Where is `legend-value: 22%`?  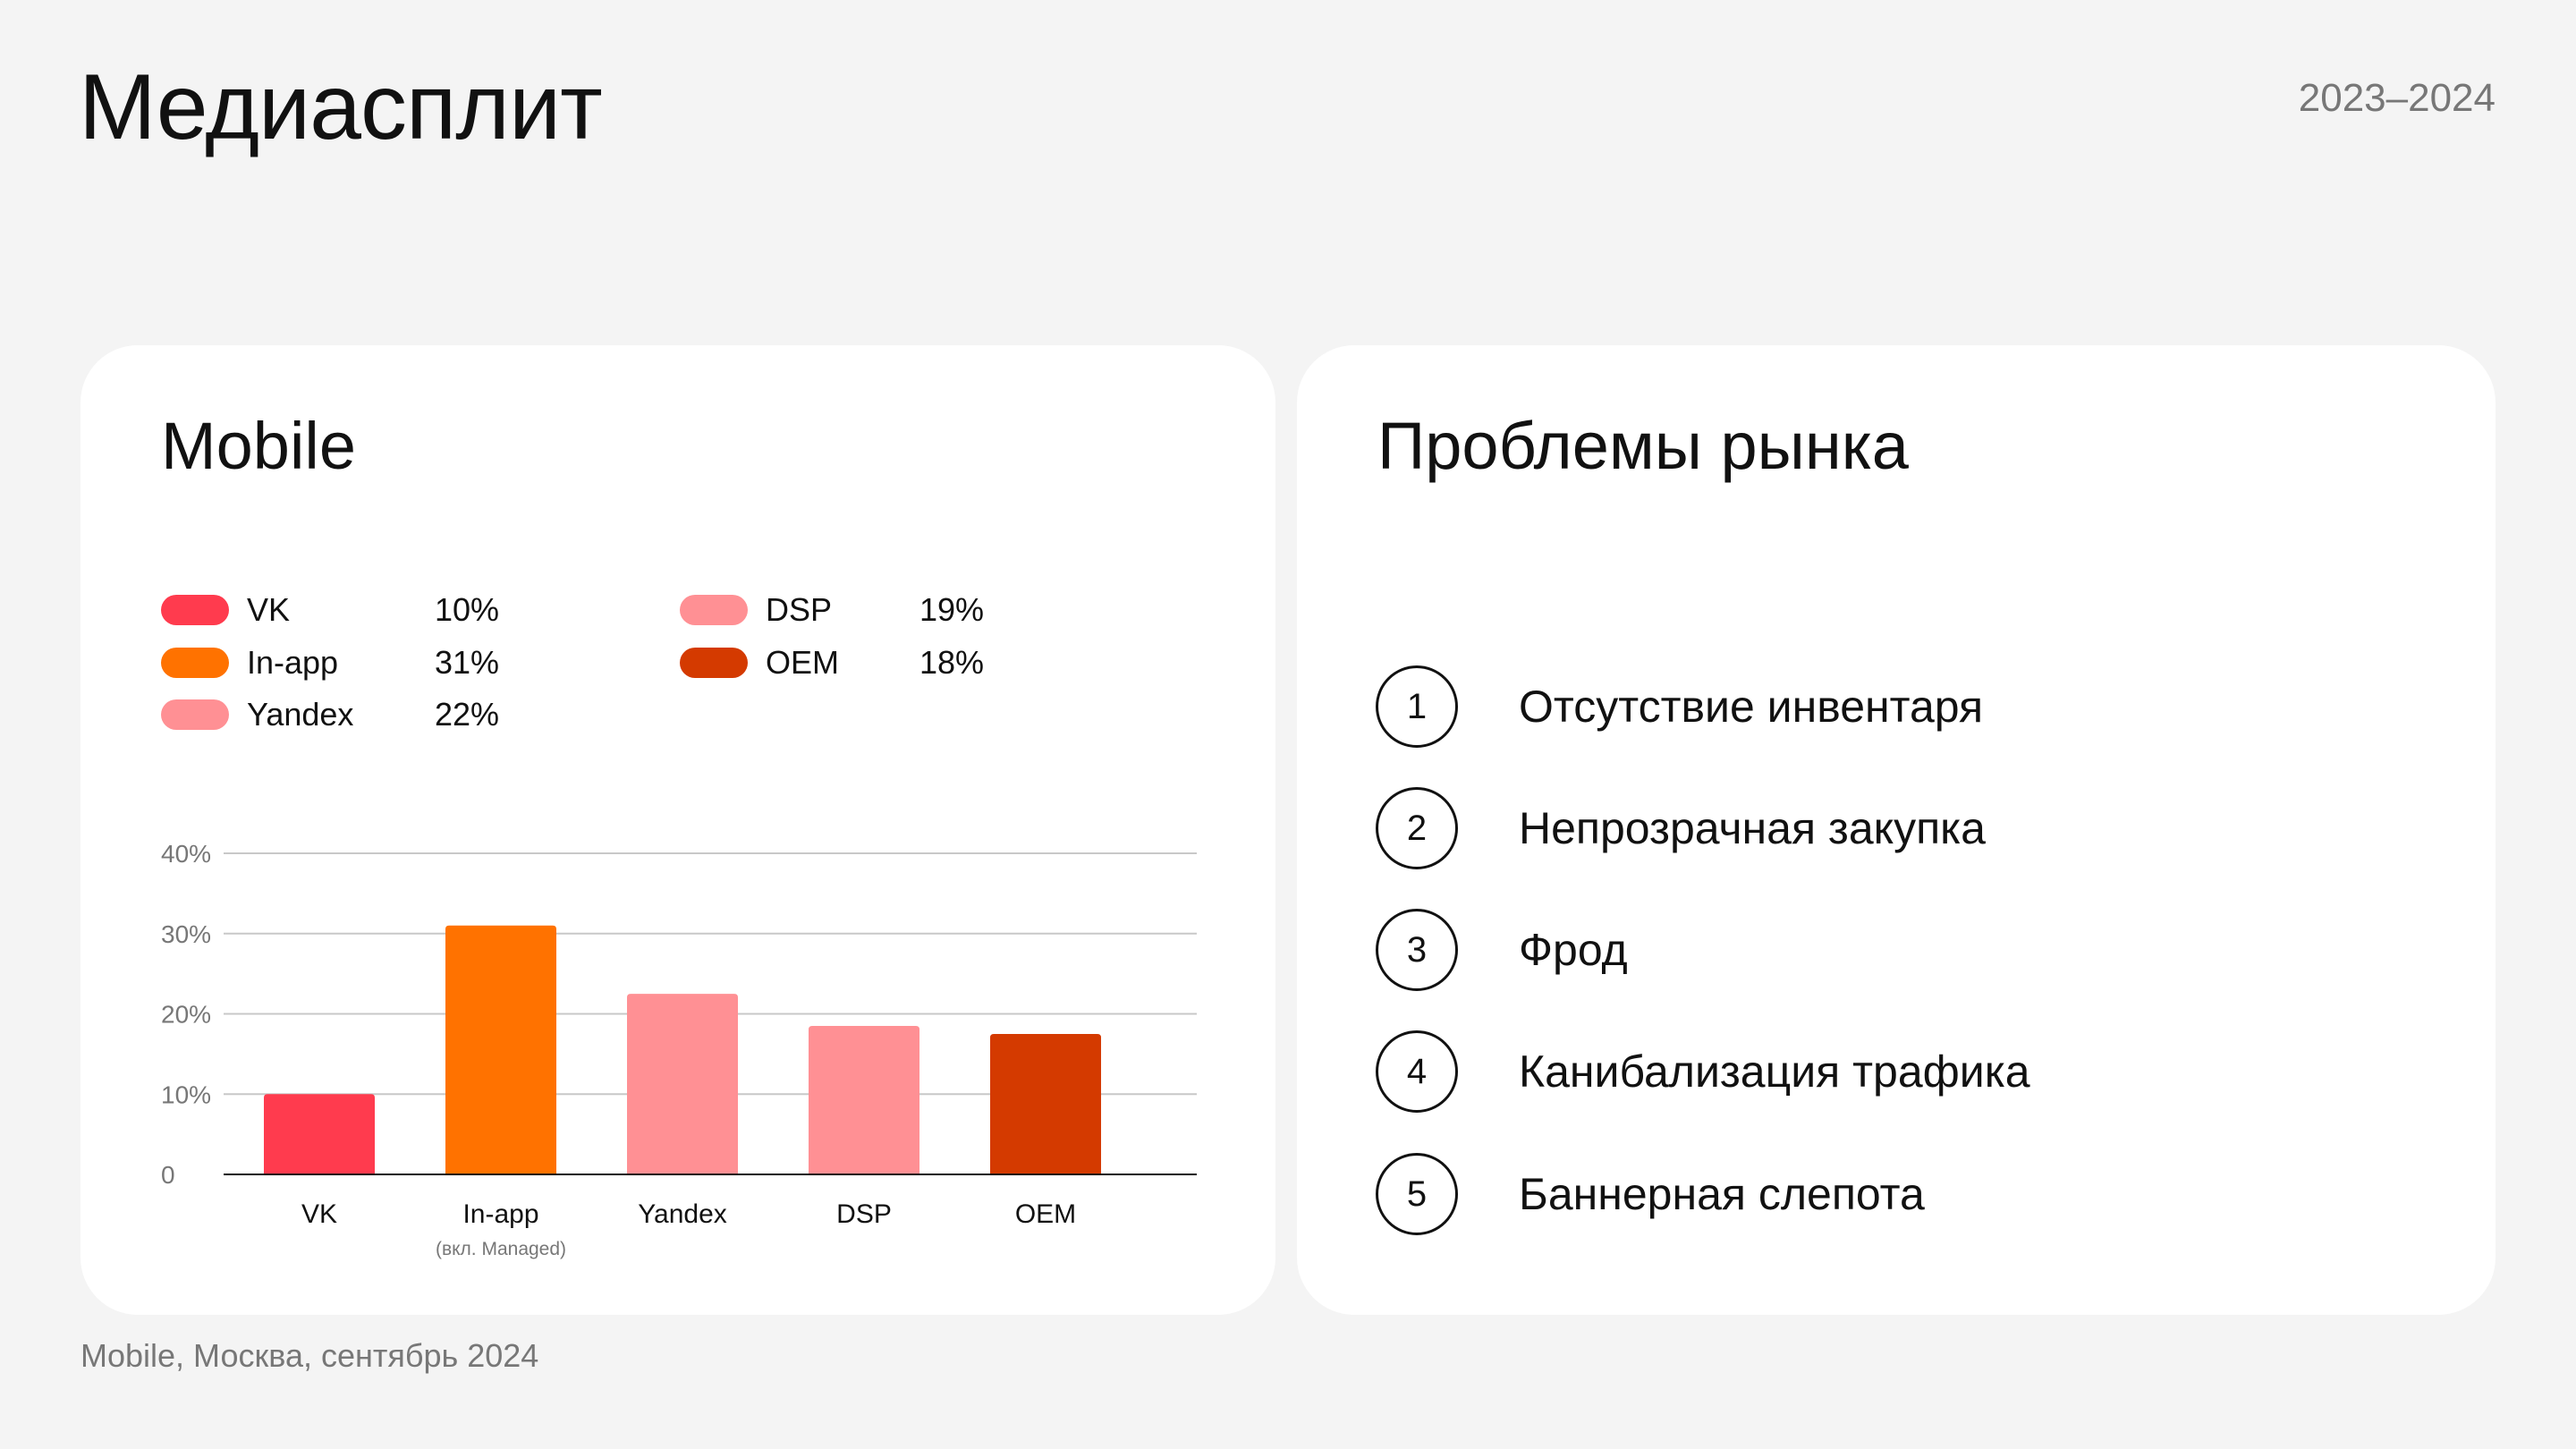
legend-value: 22% is located at coordinates (467, 714).